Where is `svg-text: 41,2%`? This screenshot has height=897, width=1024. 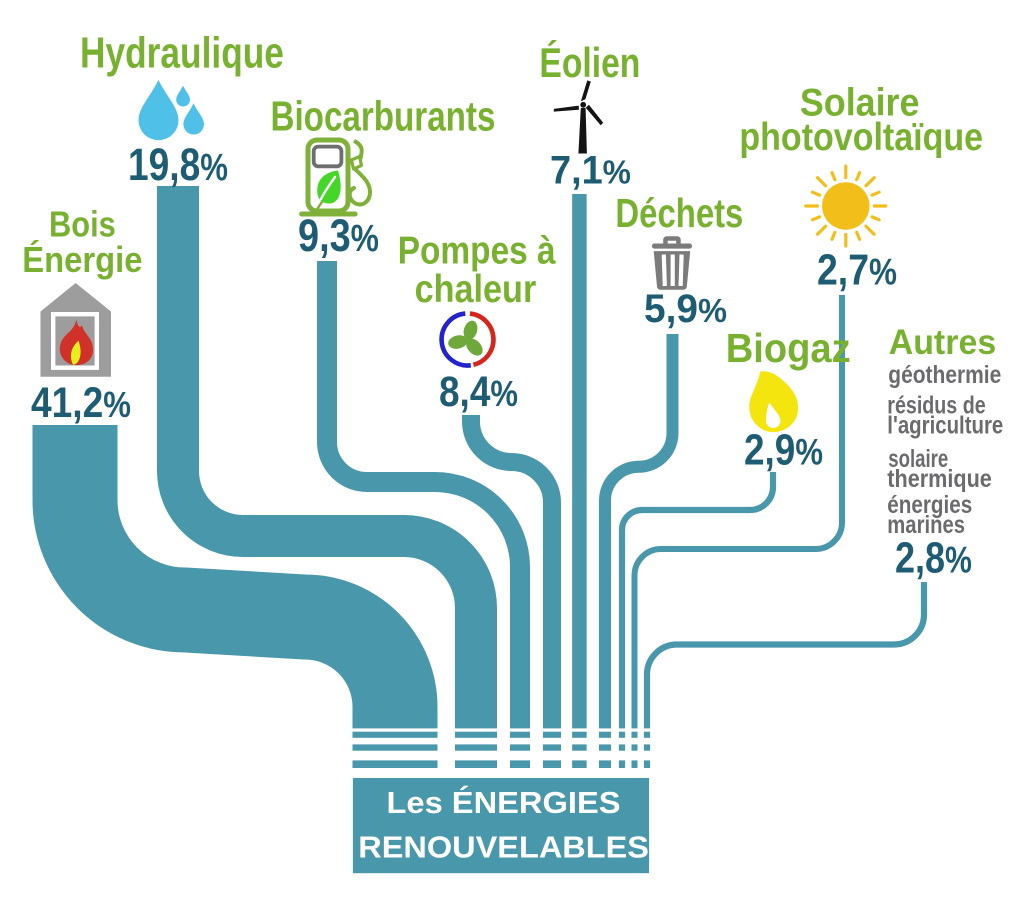
svg-text: 41,2% is located at coordinates (81, 402).